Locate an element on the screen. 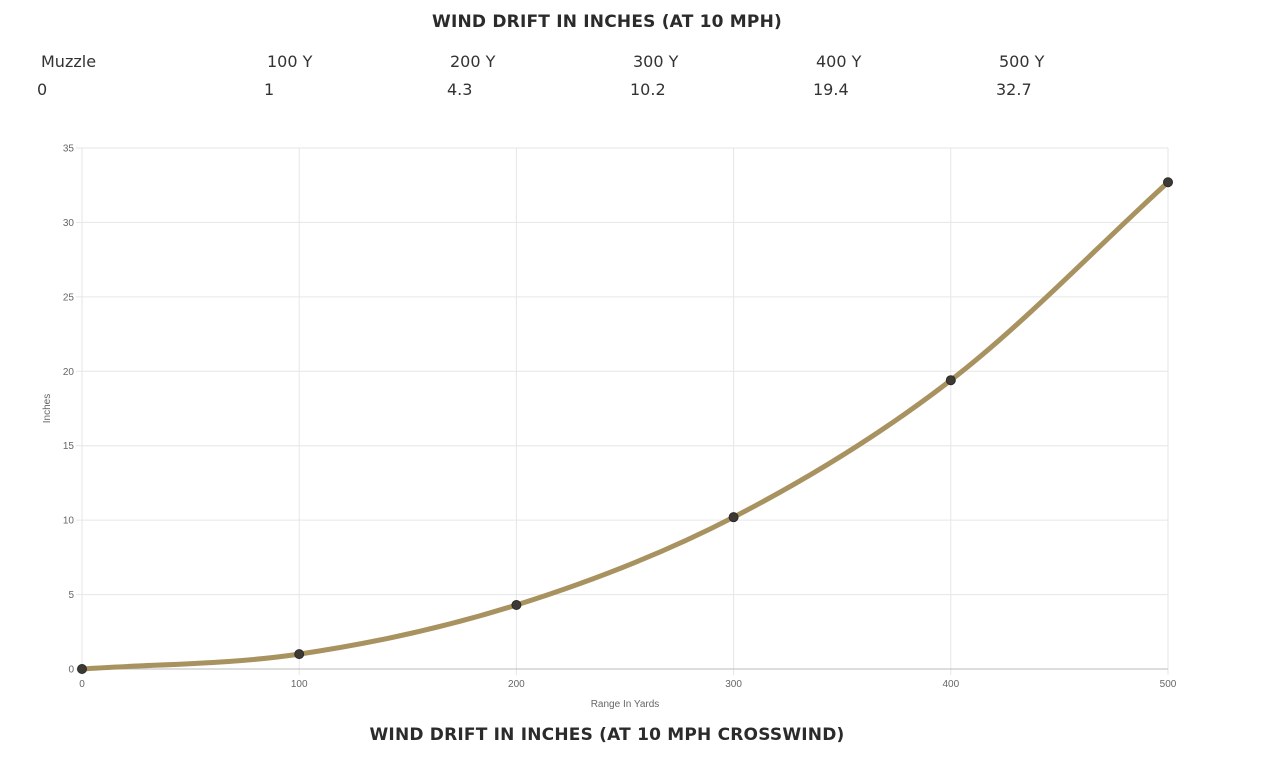 This screenshot has width=1265, height=777. table-header-muzzle: Muzzle is located at coordinates (69, 61).